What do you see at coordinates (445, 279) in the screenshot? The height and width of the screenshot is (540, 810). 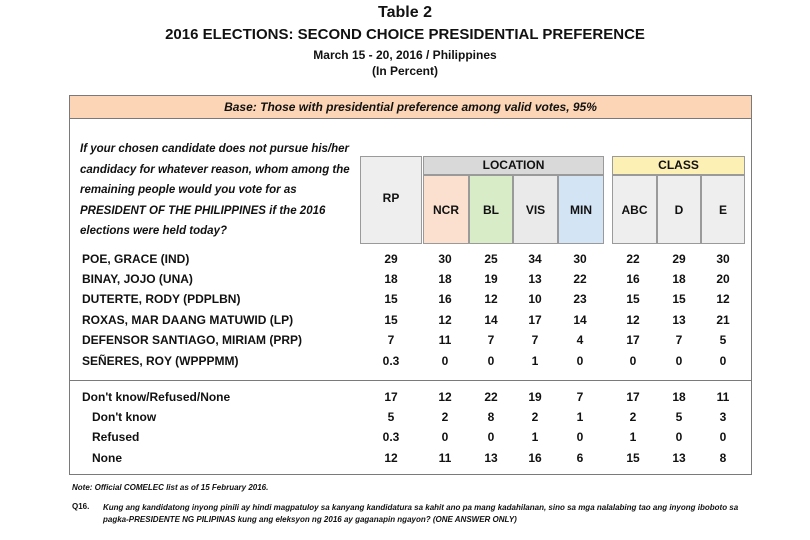 I see `table-cell-ncr: 18` at bounding box center [445, 279].